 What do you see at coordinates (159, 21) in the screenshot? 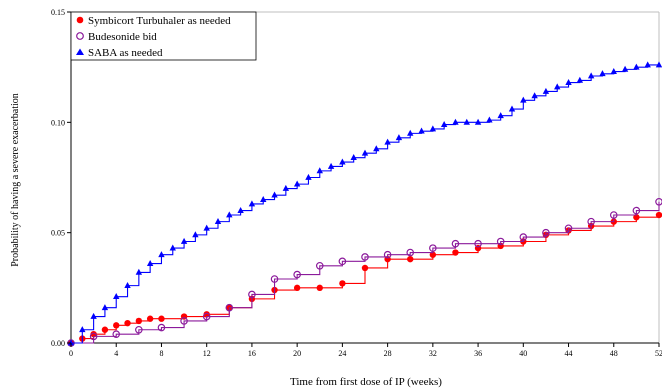
I see `legend-label-symbicort: Symbicort Turbuhaler as needed` at bounding box center [159, 21].